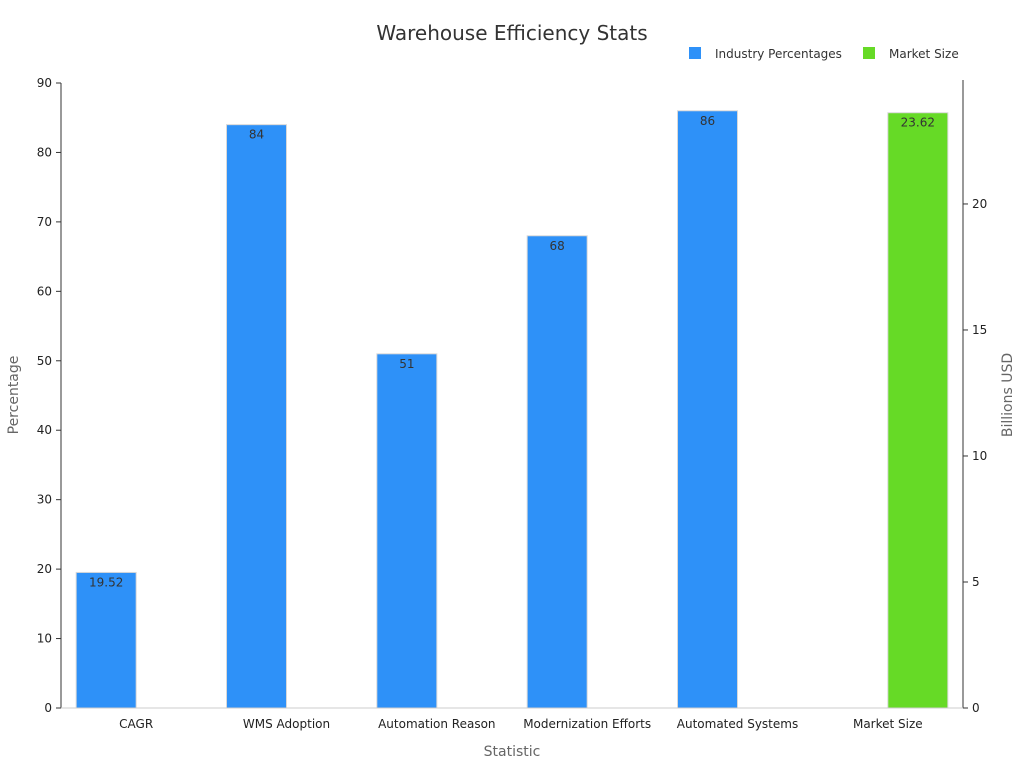 This screenshot has width=1024, height=768. I want to click on chart-title: Warehouse Efficiency Stats, so click(511, 33).